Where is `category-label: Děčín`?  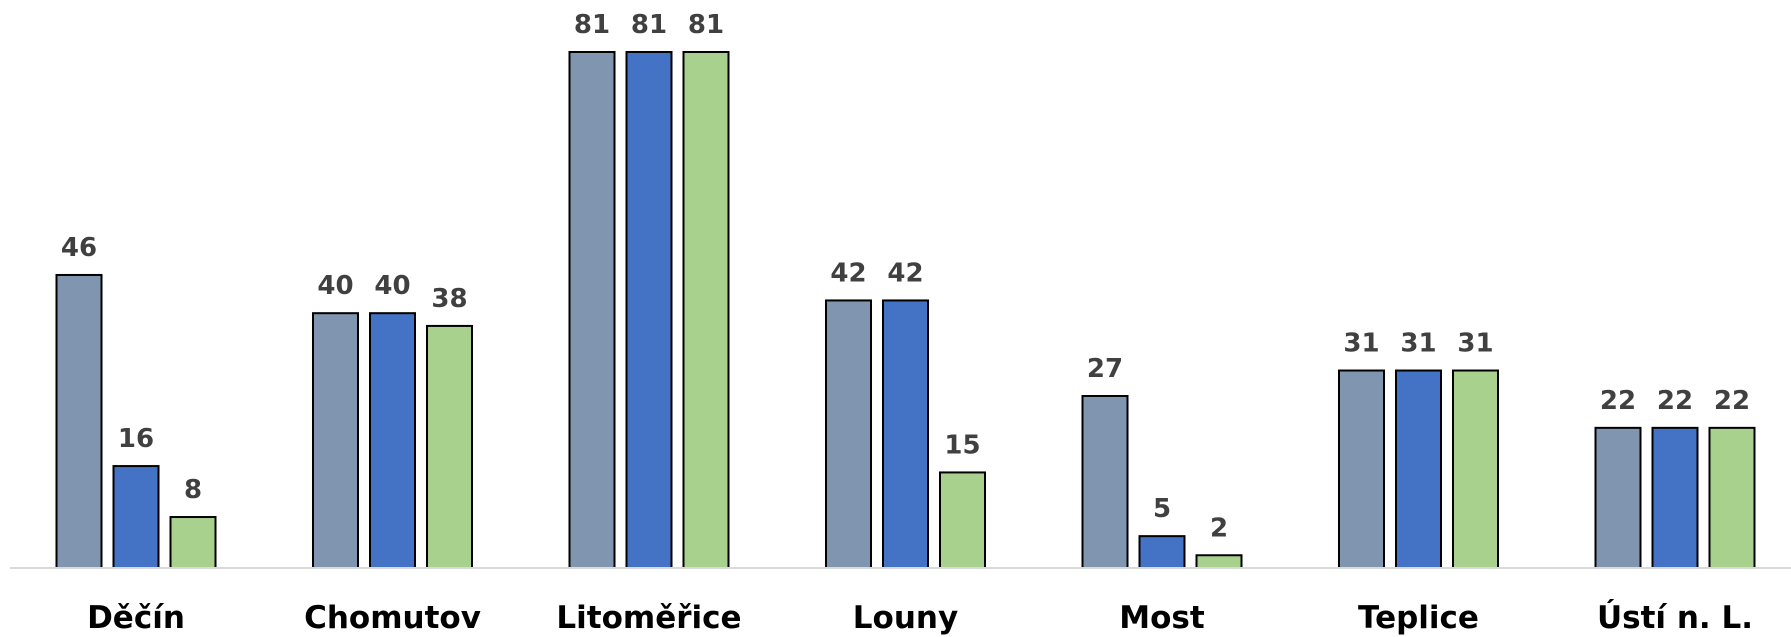 category-label: Děčín is located at coordinates (136, 618).